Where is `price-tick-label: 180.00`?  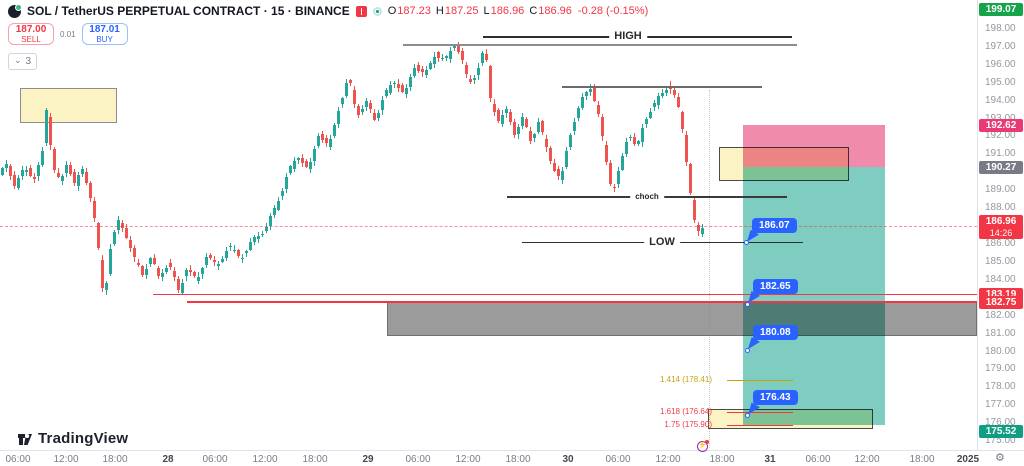 price-tick-label: 180.00 is located at coordinates (1000, 351).